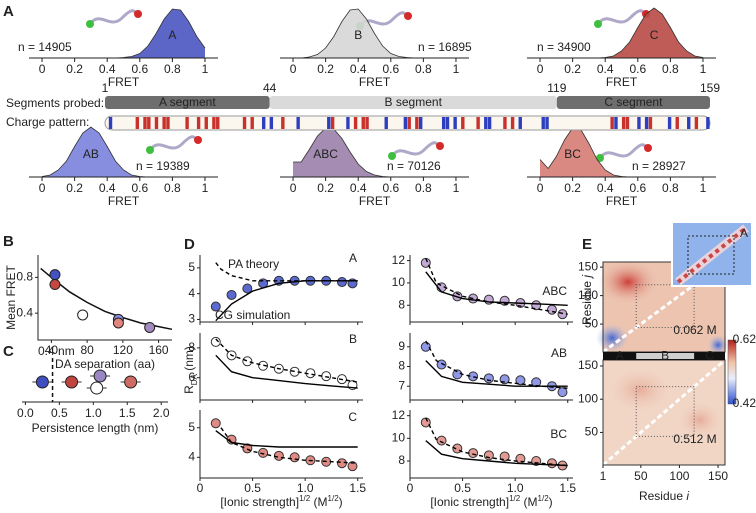 The height and width of the screenshot is (513, 756). Describe the element at coordinates (87, 350) in the screenshot. I see `x-tick-label: 80` at that location.